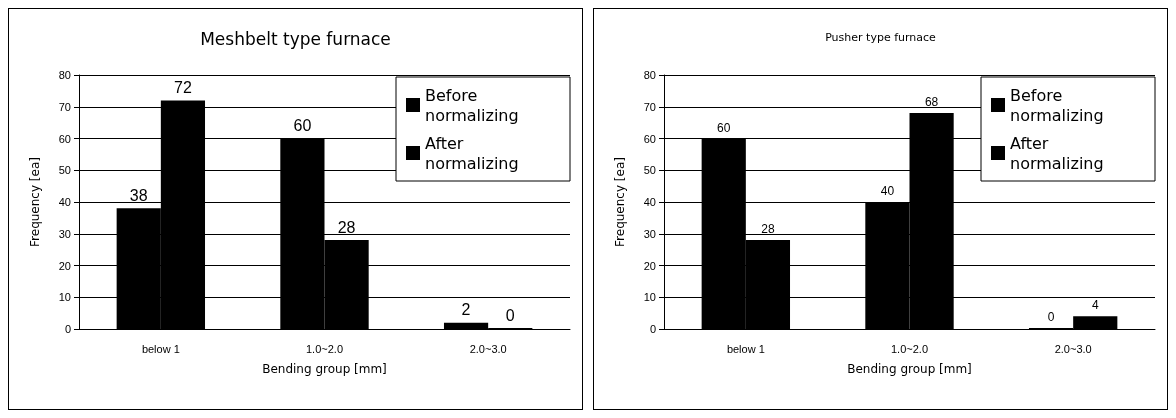  I want to click on data-label: 68, so click(931, 102).